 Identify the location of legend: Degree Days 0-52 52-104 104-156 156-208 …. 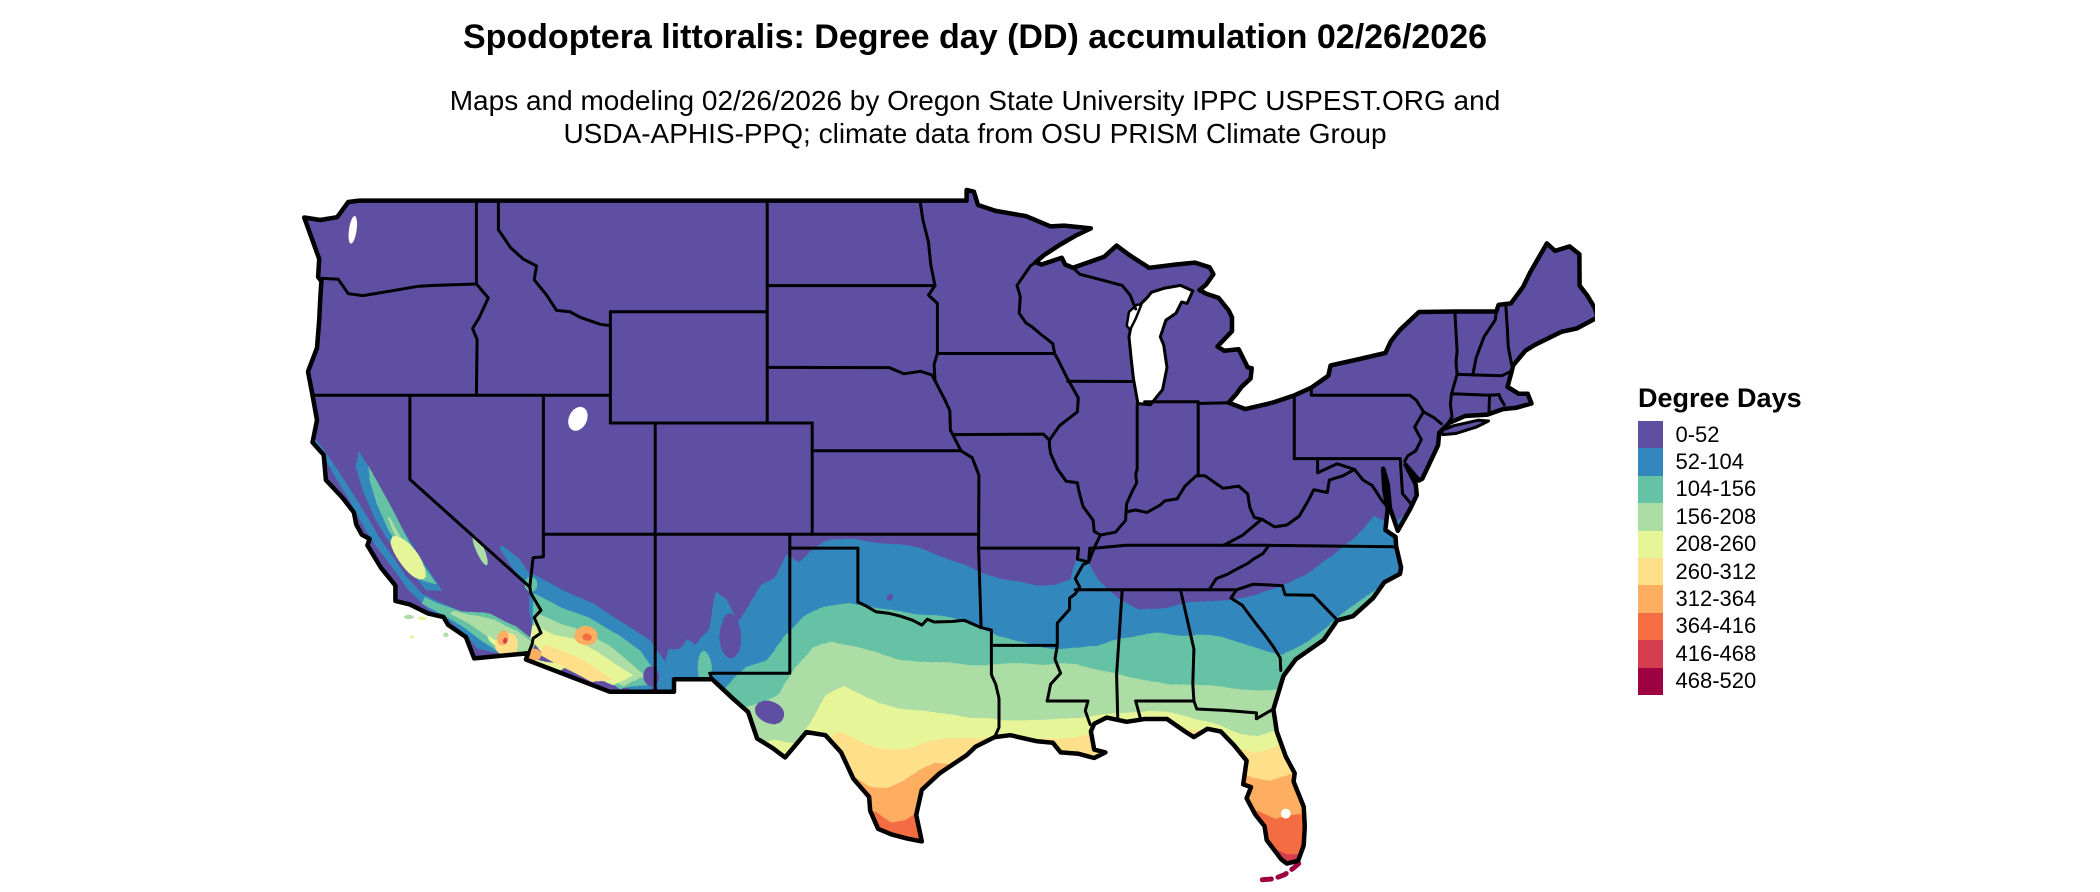
(1720, 539).